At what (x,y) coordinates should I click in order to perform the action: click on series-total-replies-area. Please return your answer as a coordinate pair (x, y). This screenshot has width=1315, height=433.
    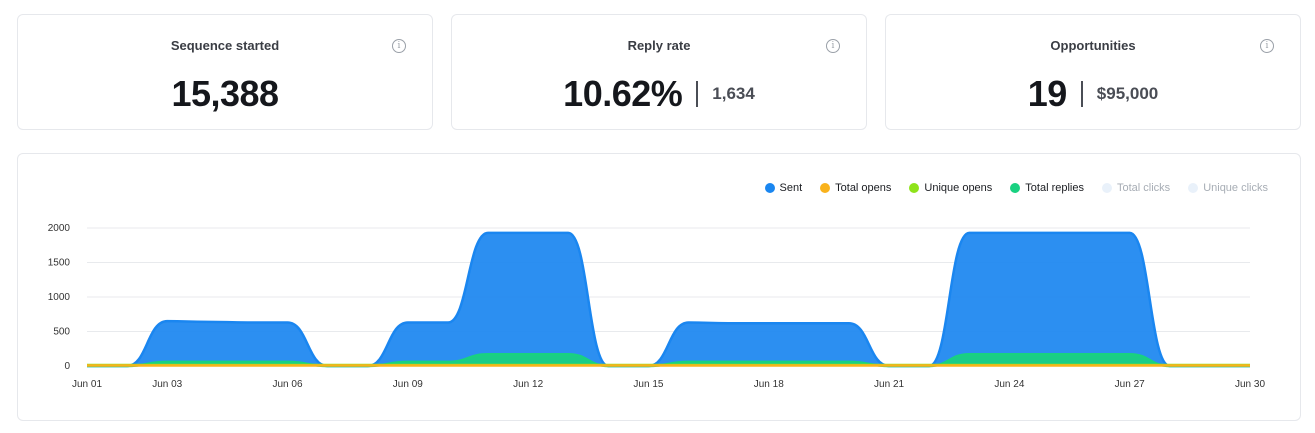
    Looking at the image, I should click on (668, 360).